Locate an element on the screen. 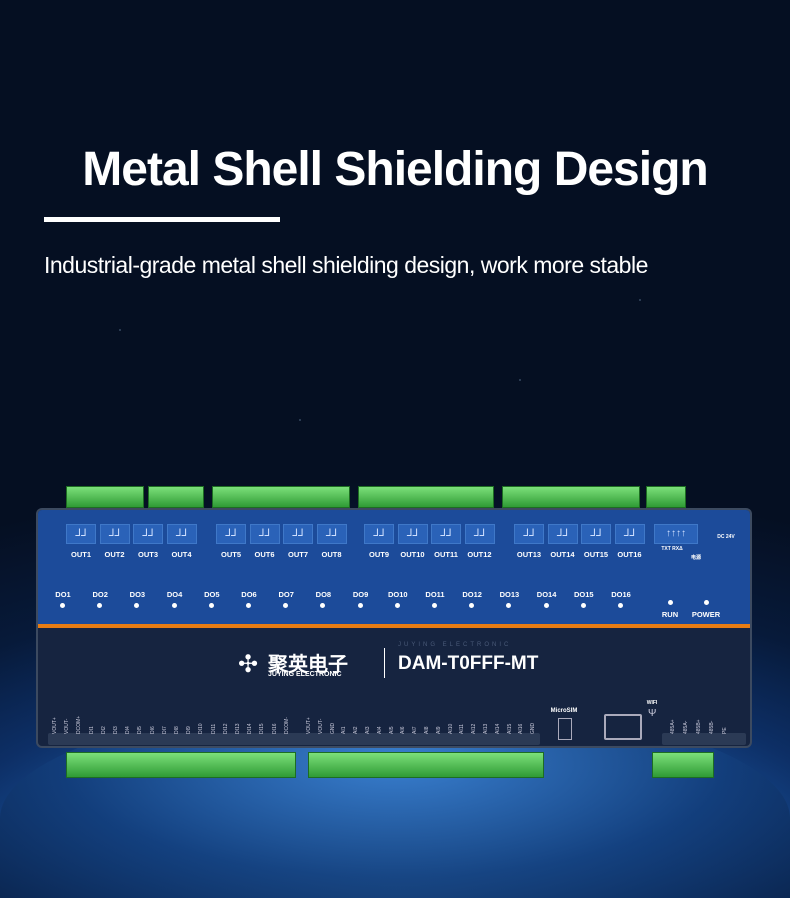 Image resolution: width=790 pixels, height=898 pixels. pin-label: 485A+ is located at coordinates (673, 726).